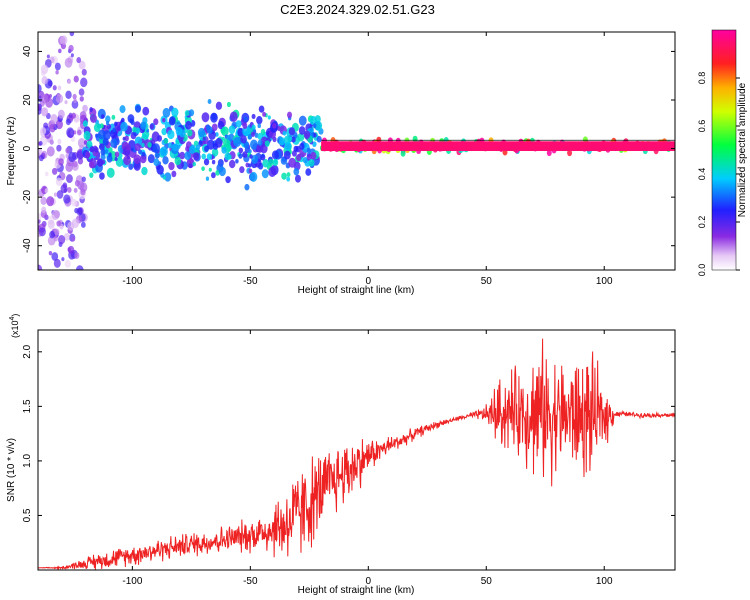 The image size is (750, 600). Describe the element at coordinates (356, 590) in the screenshot. I see `snr-x-label: Height of straight line (km)` at that location.